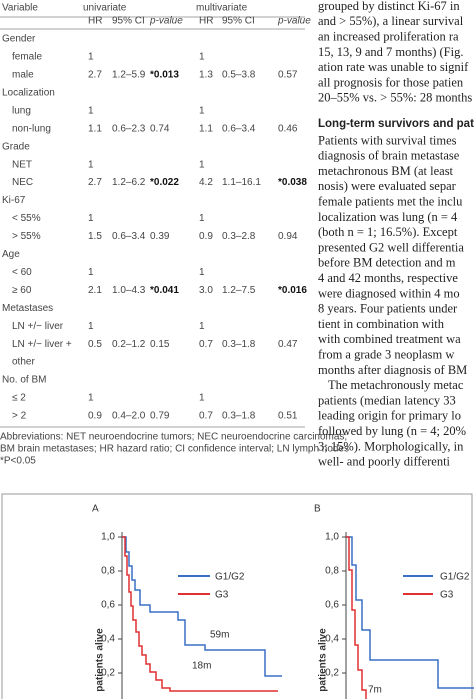 Image resolution: width=474 pixels, height=699 pixels. I want to click on row-label: other, so click(23, 362).